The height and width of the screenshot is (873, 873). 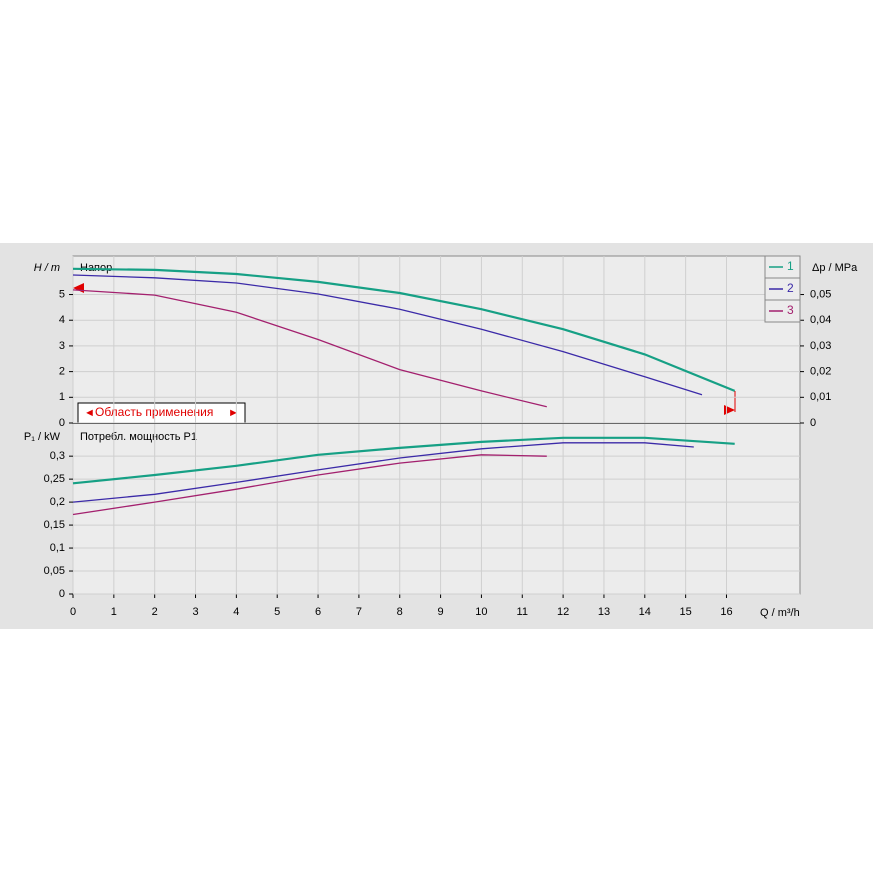 What do you see at coordinates (73, 612) in the screenshot?
I see `x-tick-label: 0` at bounding box center [73, 612].